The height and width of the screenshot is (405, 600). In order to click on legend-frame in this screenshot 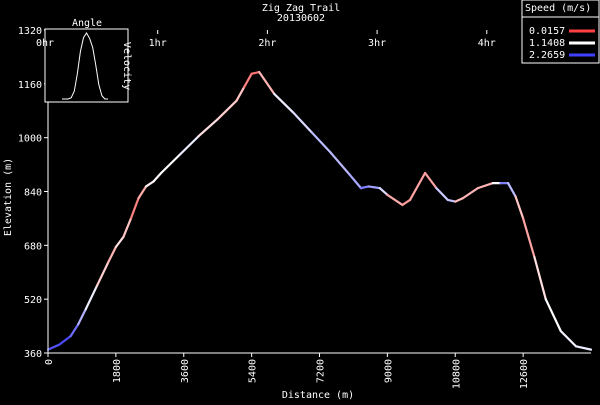, I will do `click(560, 32)`.